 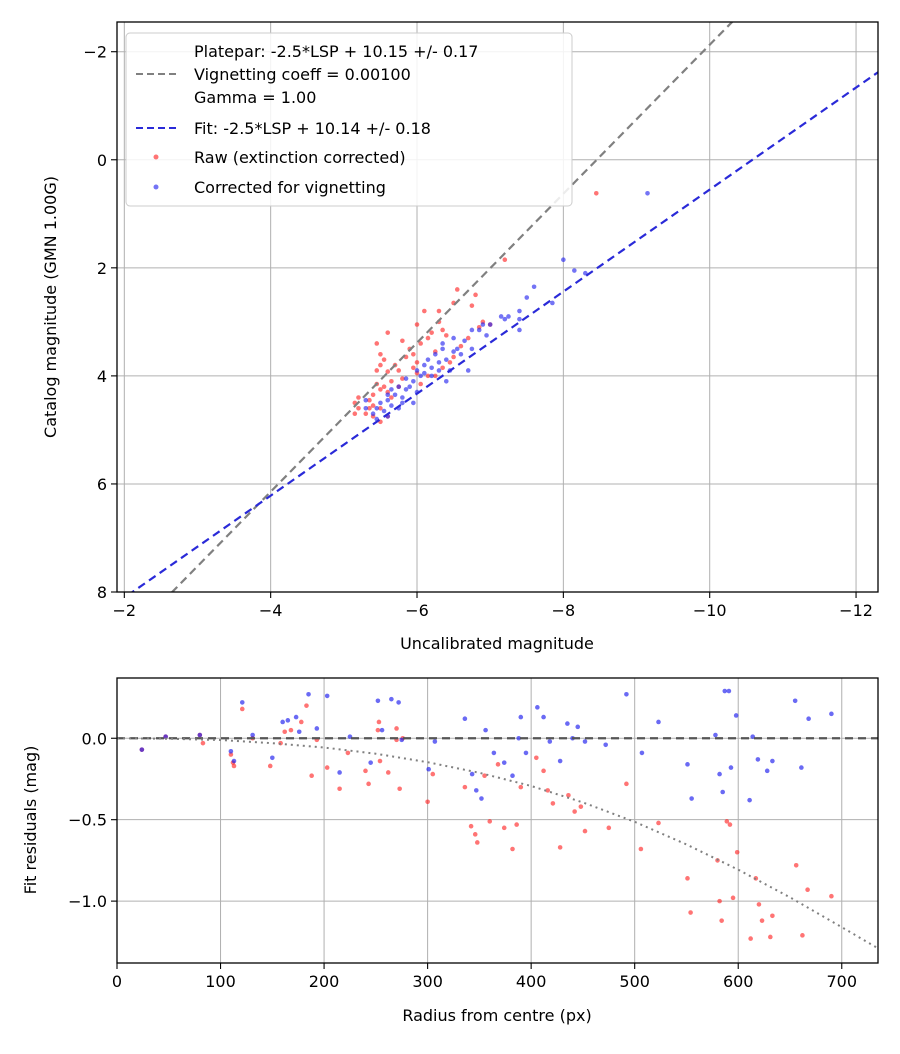 What do you see at coordinates (95, 52) in the screenshot?
I see `top-y-tick-label: −2` at bounding box center [95, 52].